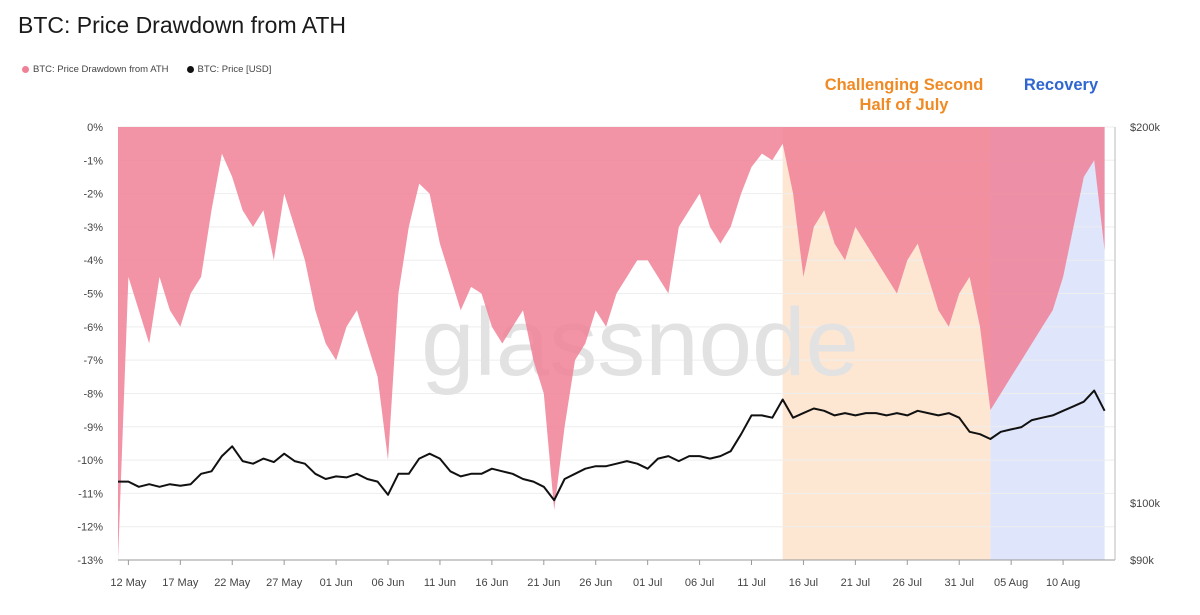 This screenshot has height=615, width=1200. What do you see at coordinates (93, 394) in the screenshot?
I see `y-left-tick-label: -8%` at bounding box center [93, 394].